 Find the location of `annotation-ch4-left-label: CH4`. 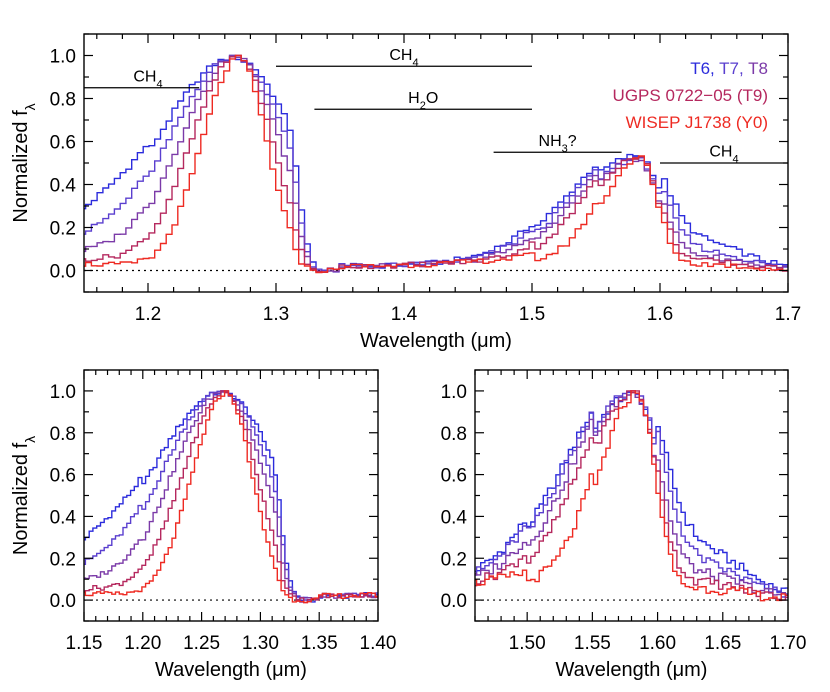

annotation-ch4-left-label: CH4 is located at coordinates (147, 79).